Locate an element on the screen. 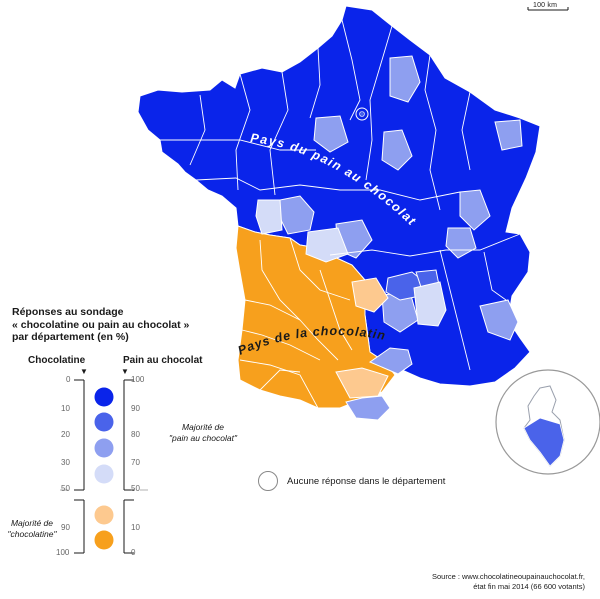 This screenshot has height=599, width=600. scale-bar is located at coordinates (548, 9).